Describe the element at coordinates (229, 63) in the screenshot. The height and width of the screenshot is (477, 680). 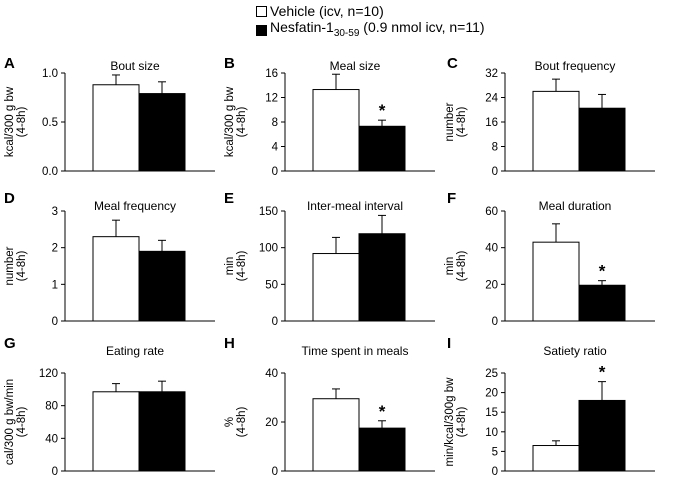
I see `panel-letter: B` at that location.